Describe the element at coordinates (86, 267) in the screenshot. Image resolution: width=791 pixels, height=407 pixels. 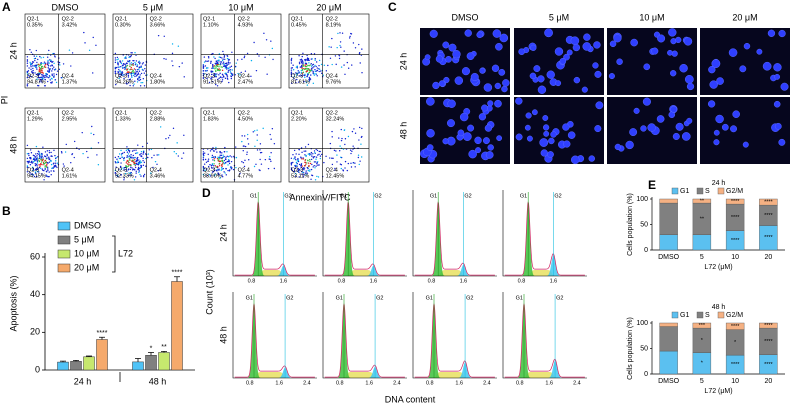
I see `legend-label: 20 μM` at that location.